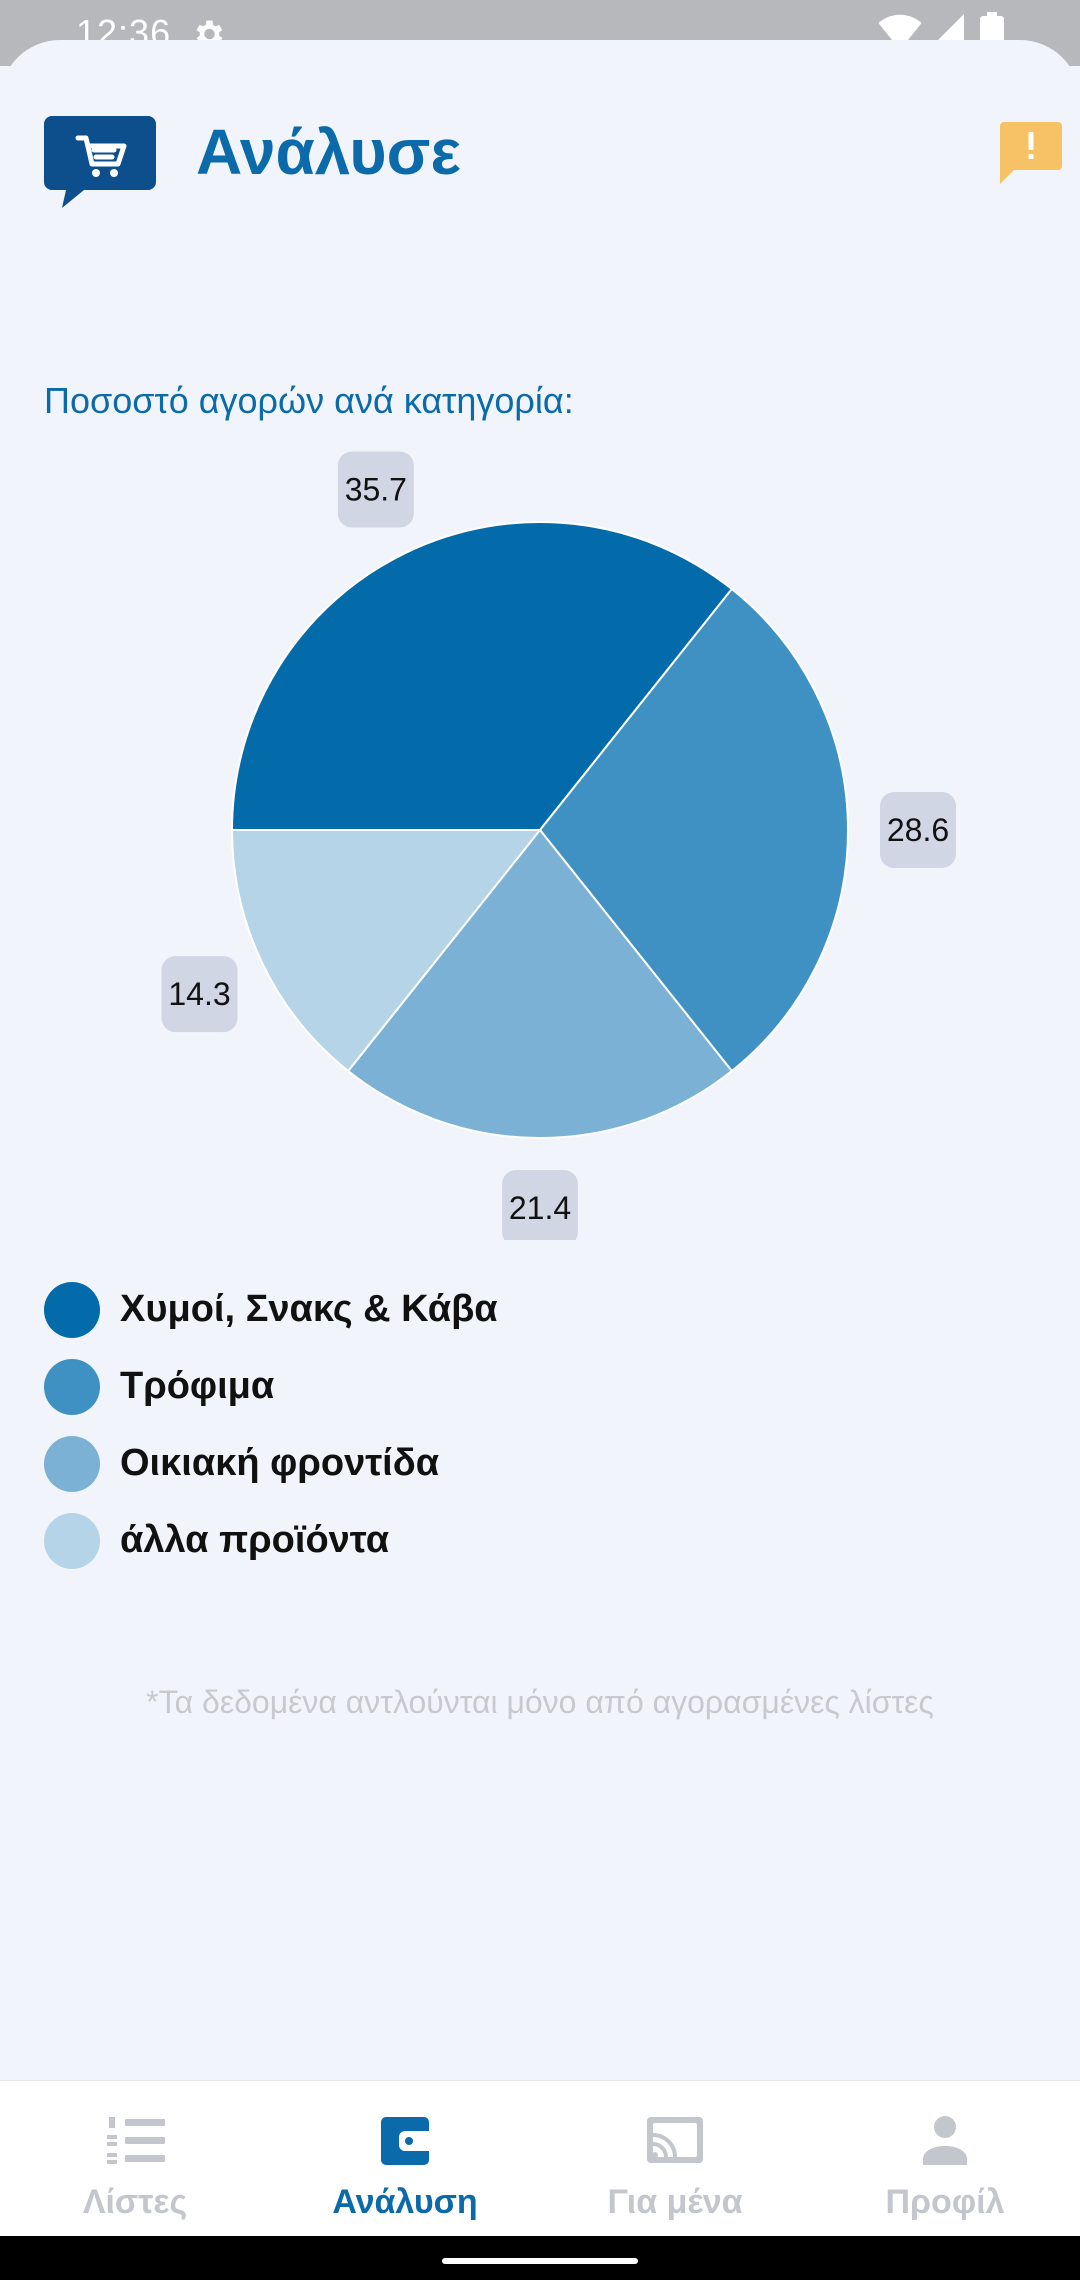 Image resolution: width=1080 pixels, height=2280 pixels. What do you see at coordinates (255, 1540) in the screenshot?
I see `legend-label: άλλα προϊόντα` at bounding box center [255, 1540].